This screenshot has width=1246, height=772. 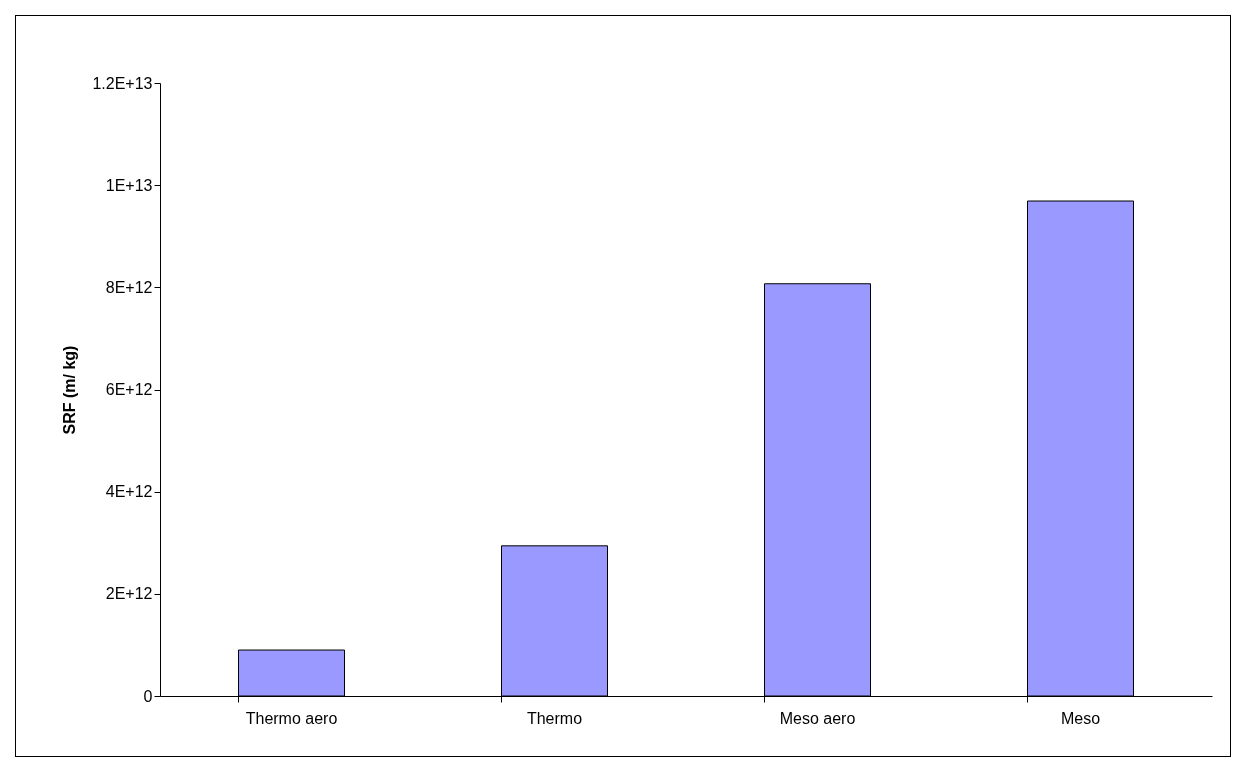 I want to click on y-axis-title: SRF (m/ kg), so click(x=70, y=390).